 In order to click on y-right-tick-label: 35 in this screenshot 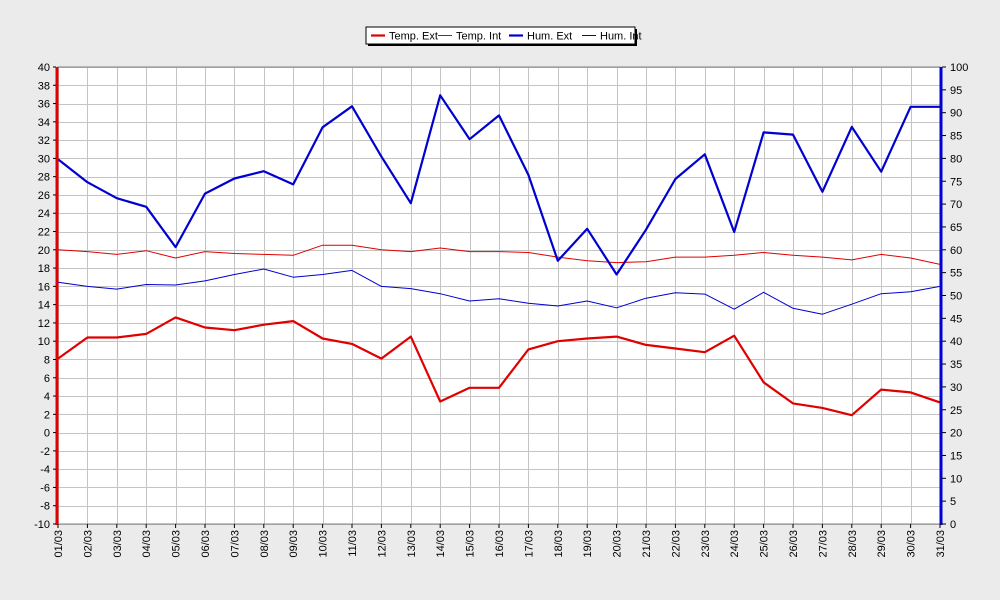, I will do `click(956, 365)`.